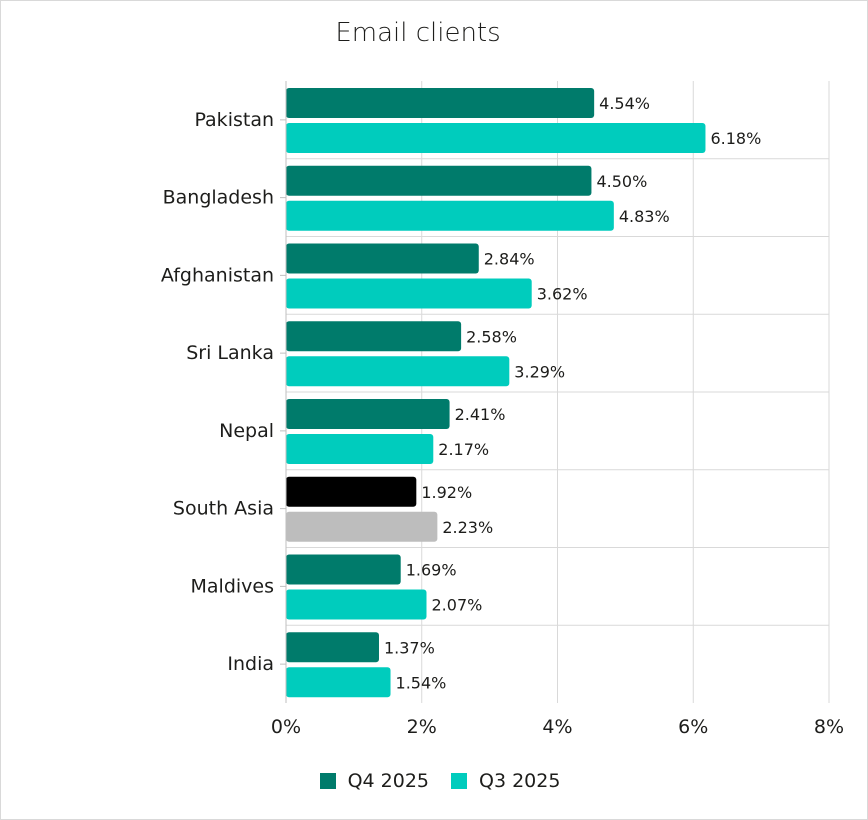  What do you see at coordinates (230, 353) in the screenshot?
I see `category-label: Sri Lanka` at bounding box center [230, 353].